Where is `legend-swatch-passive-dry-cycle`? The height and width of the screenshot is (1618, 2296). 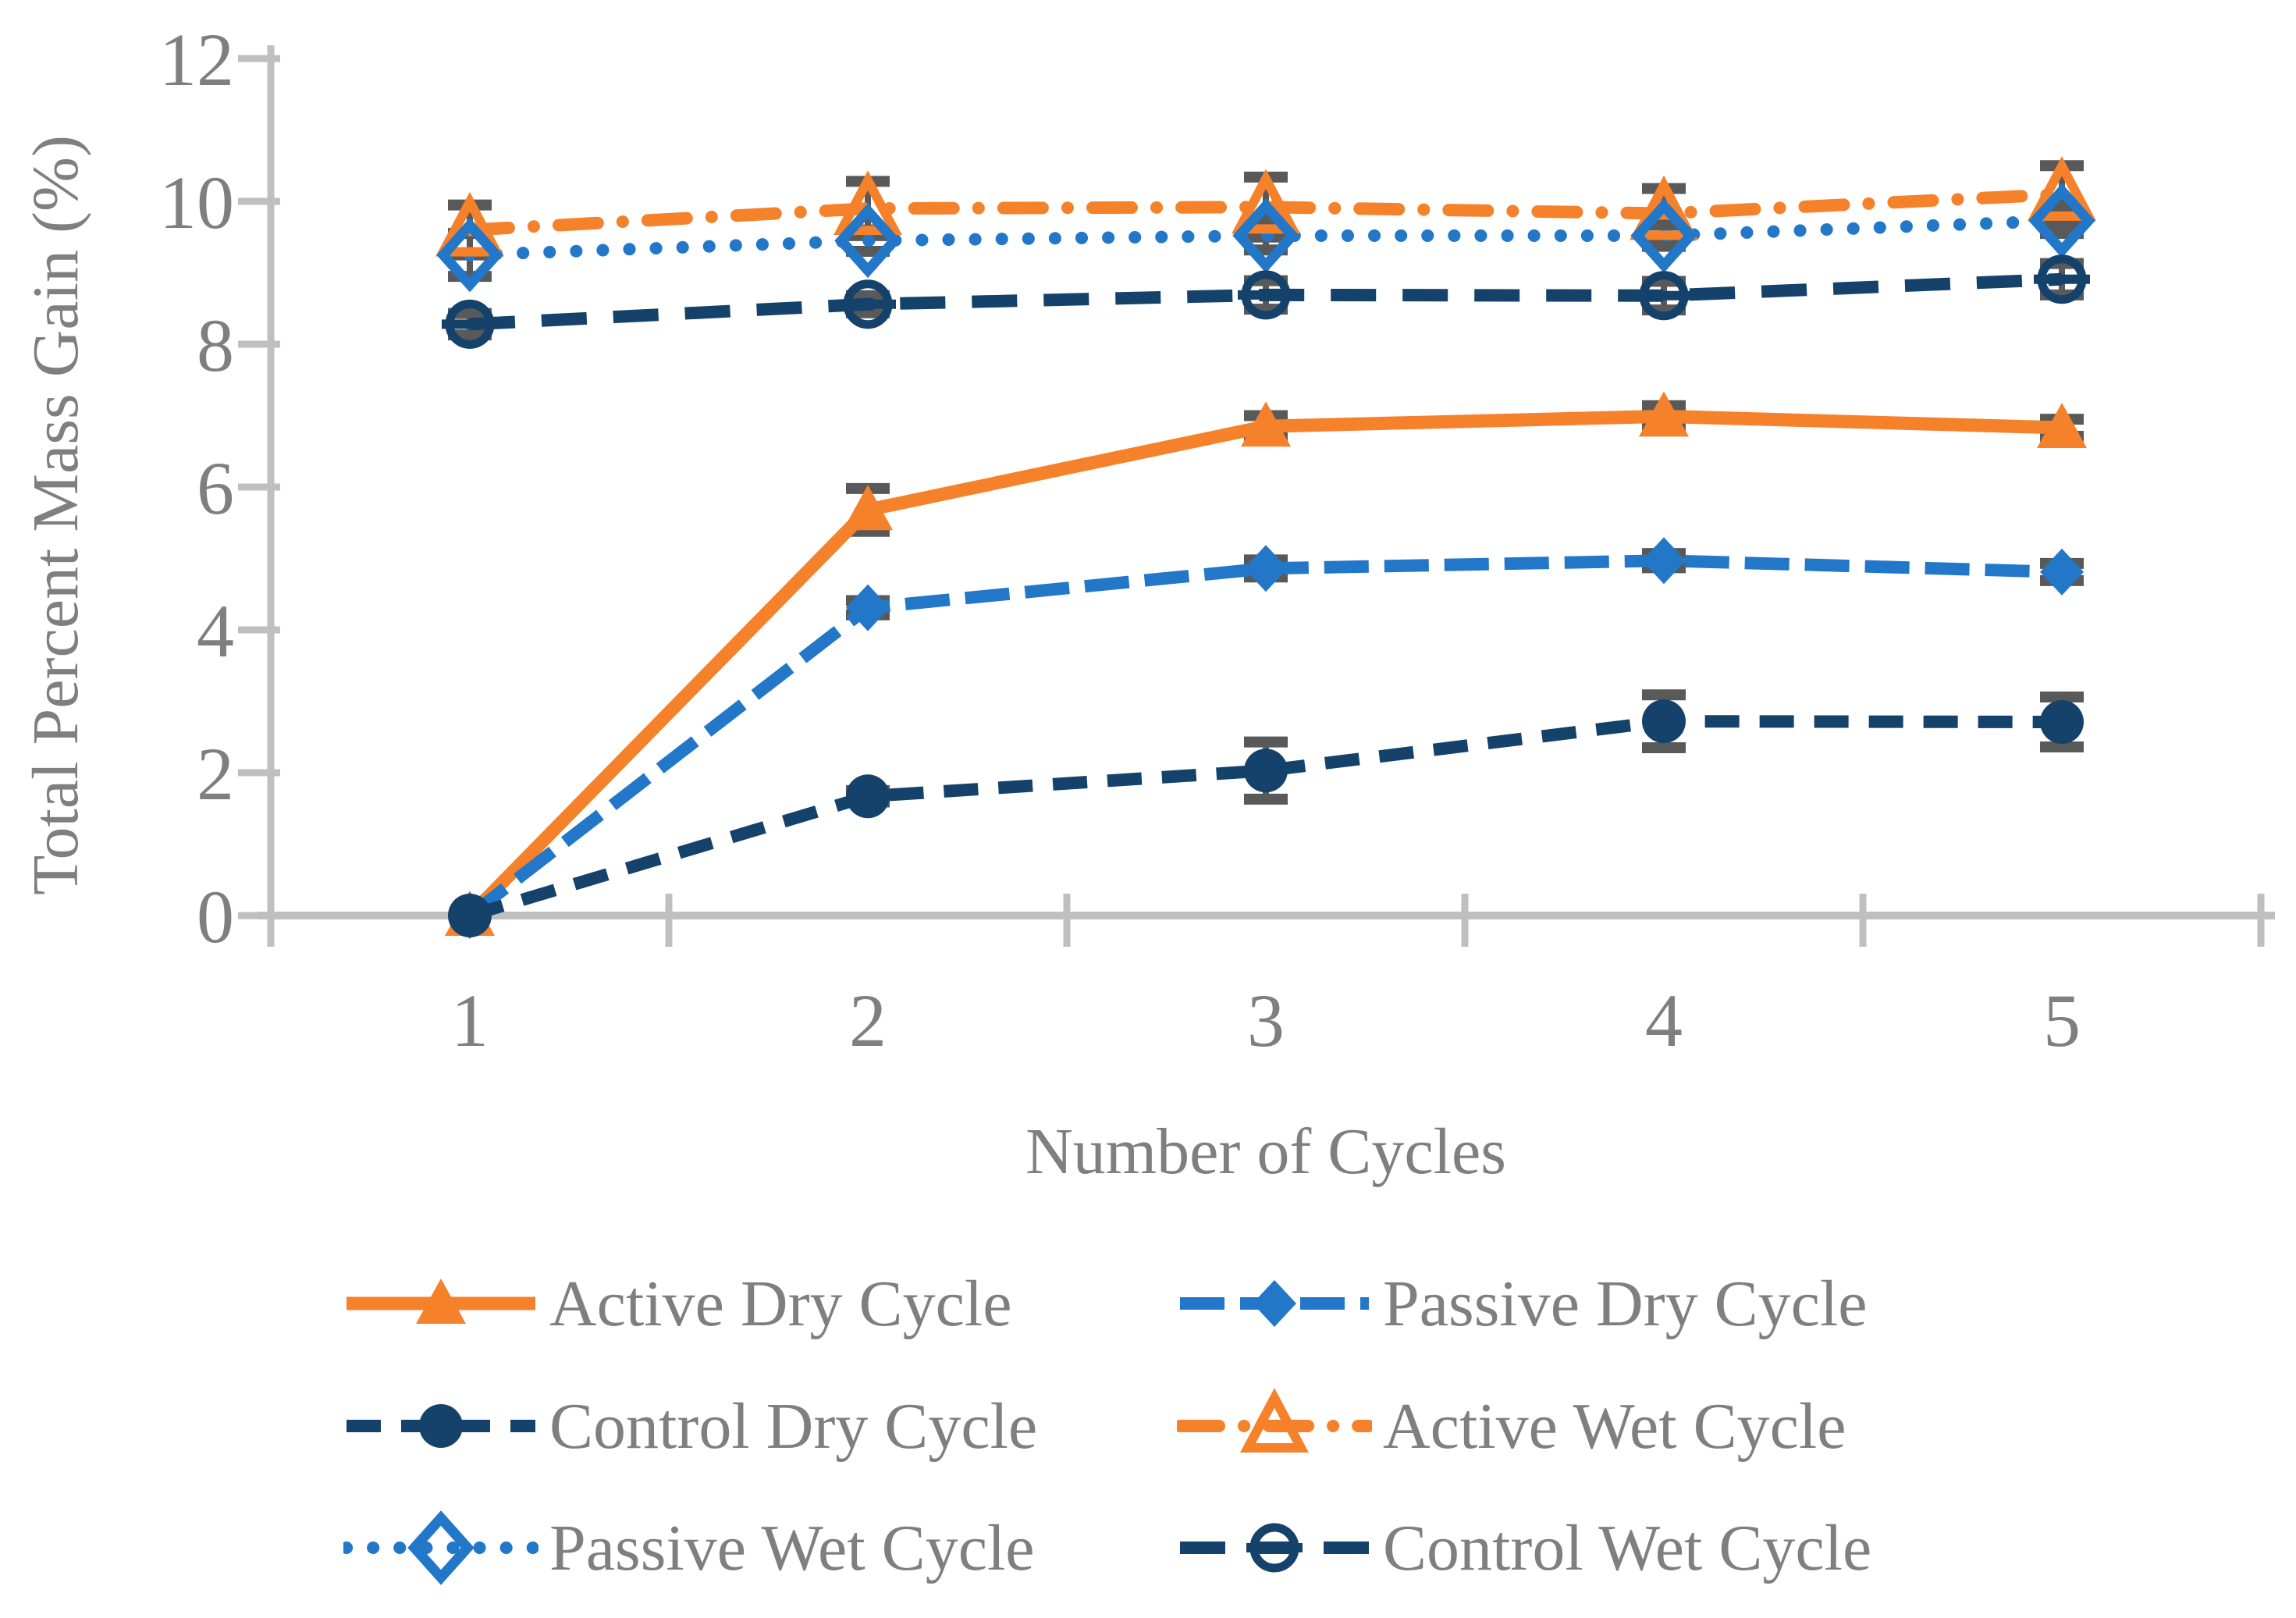 legend-swatch-passive-dry-cycle is located at coordinates (1274, 1303).